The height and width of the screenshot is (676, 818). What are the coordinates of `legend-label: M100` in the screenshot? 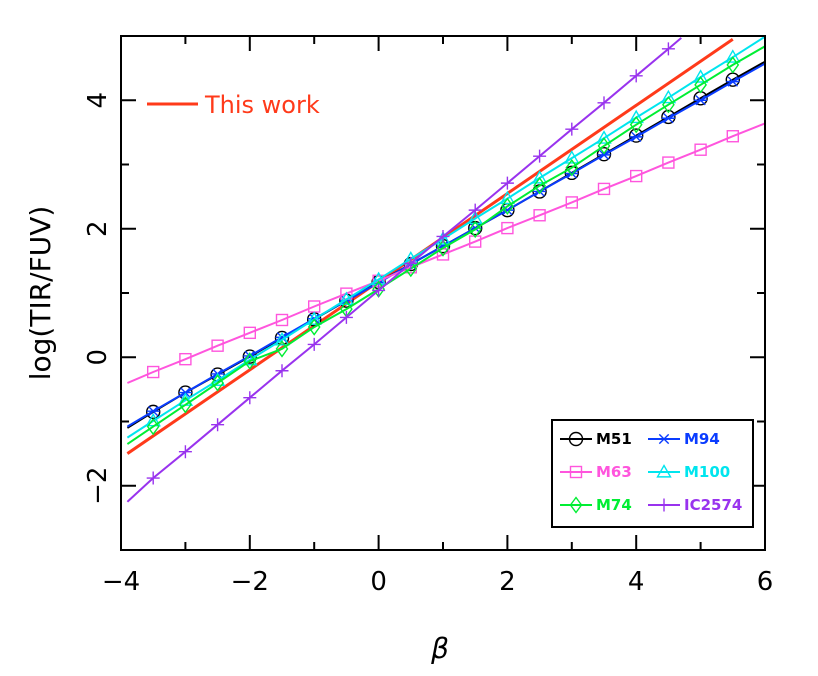 It's located at (707, 472).